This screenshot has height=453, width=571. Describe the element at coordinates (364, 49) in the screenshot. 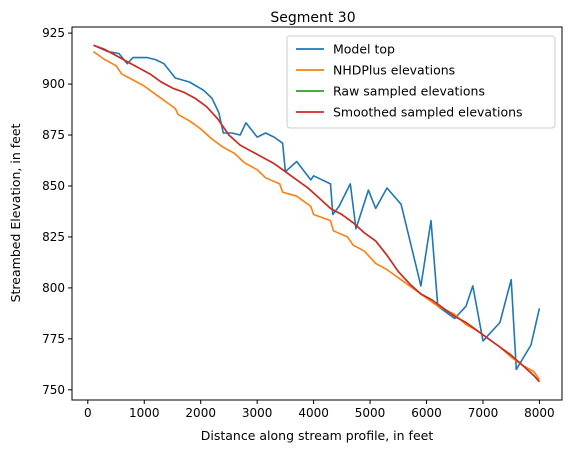

I see `legend-entry: Model top` at that location.